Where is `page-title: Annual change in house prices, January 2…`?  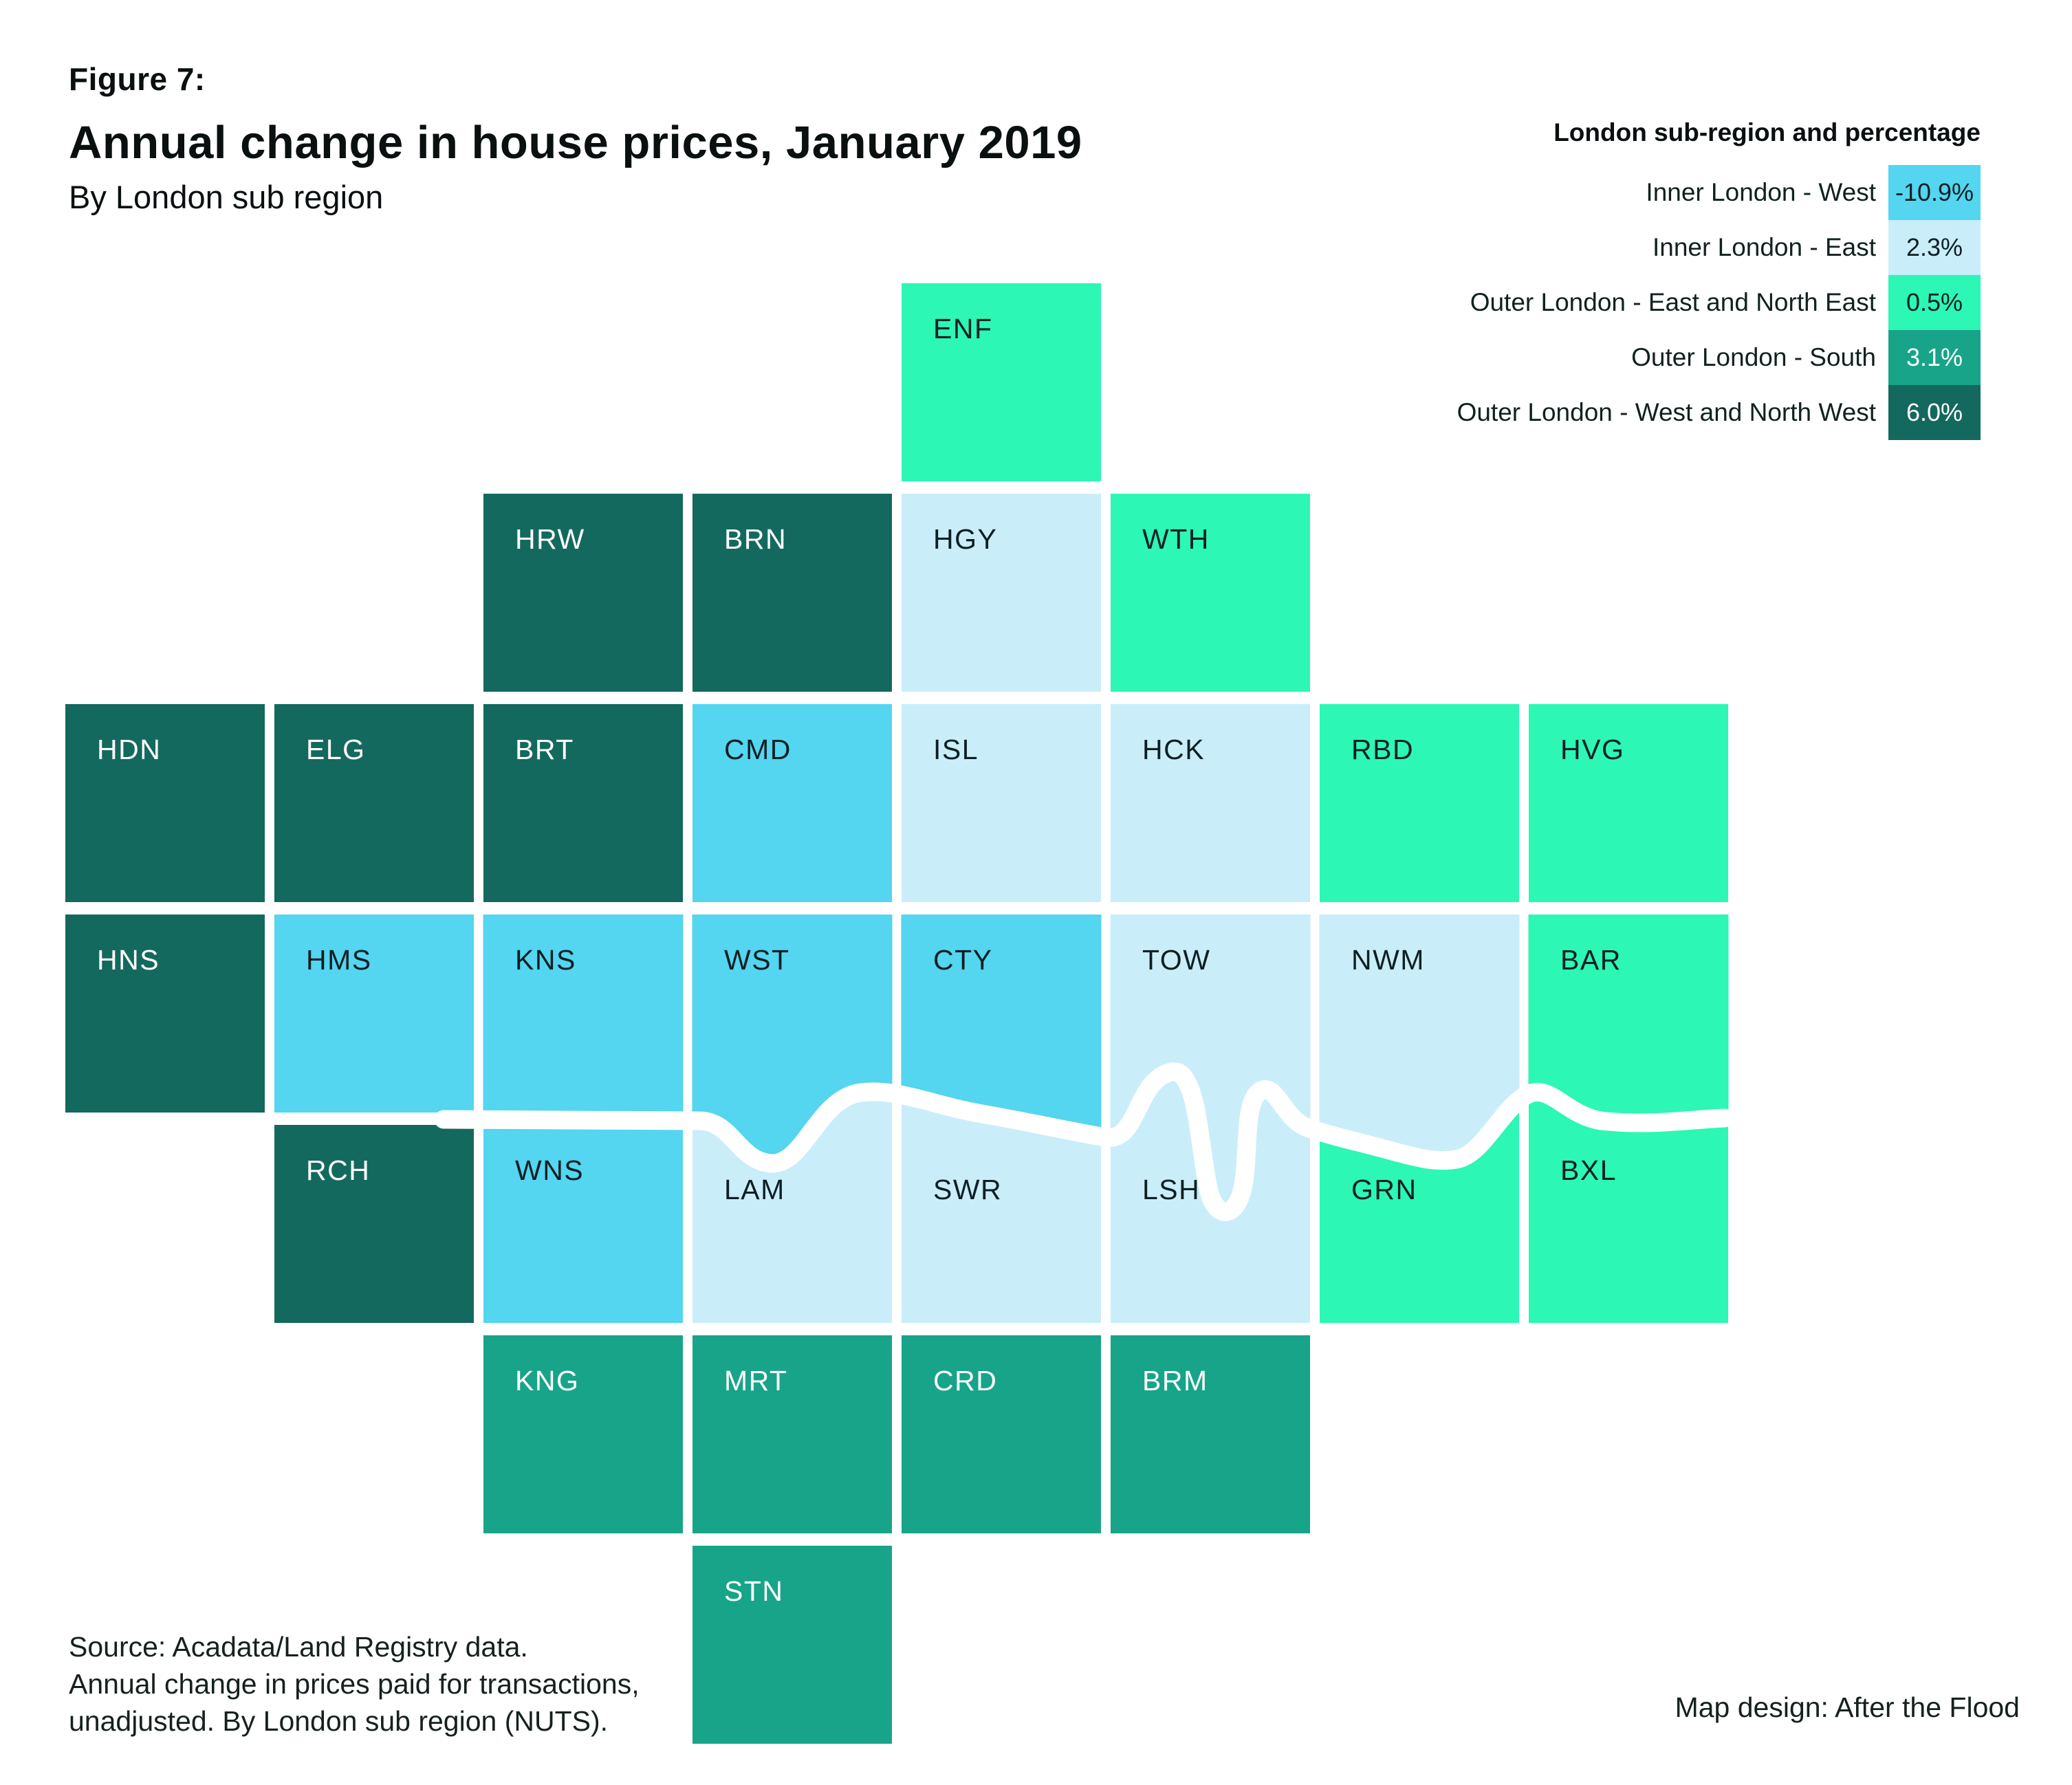
page-title: Annual change in house prices, January 2… is located at coordinates (575, 142).